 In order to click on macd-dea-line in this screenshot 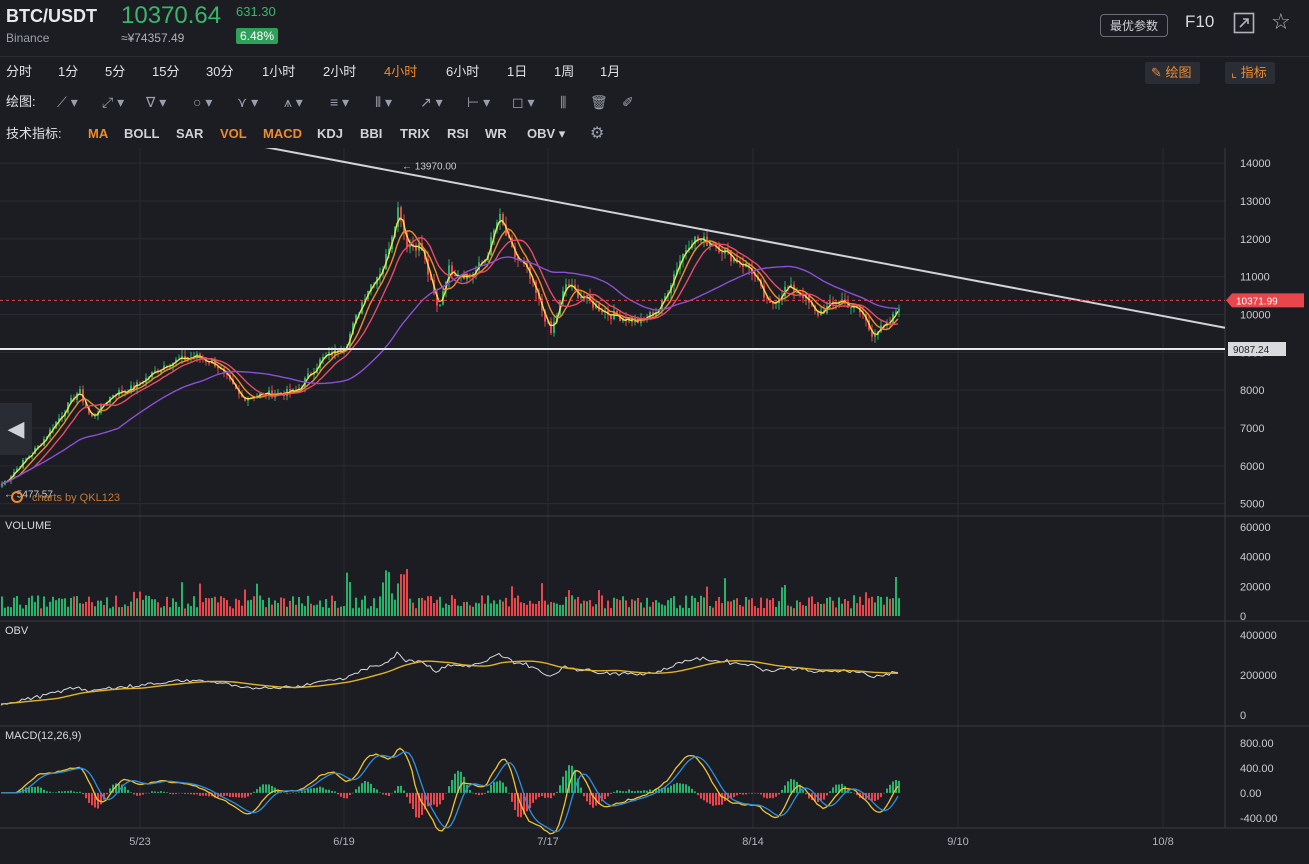, I will do `click(450, 792)`.